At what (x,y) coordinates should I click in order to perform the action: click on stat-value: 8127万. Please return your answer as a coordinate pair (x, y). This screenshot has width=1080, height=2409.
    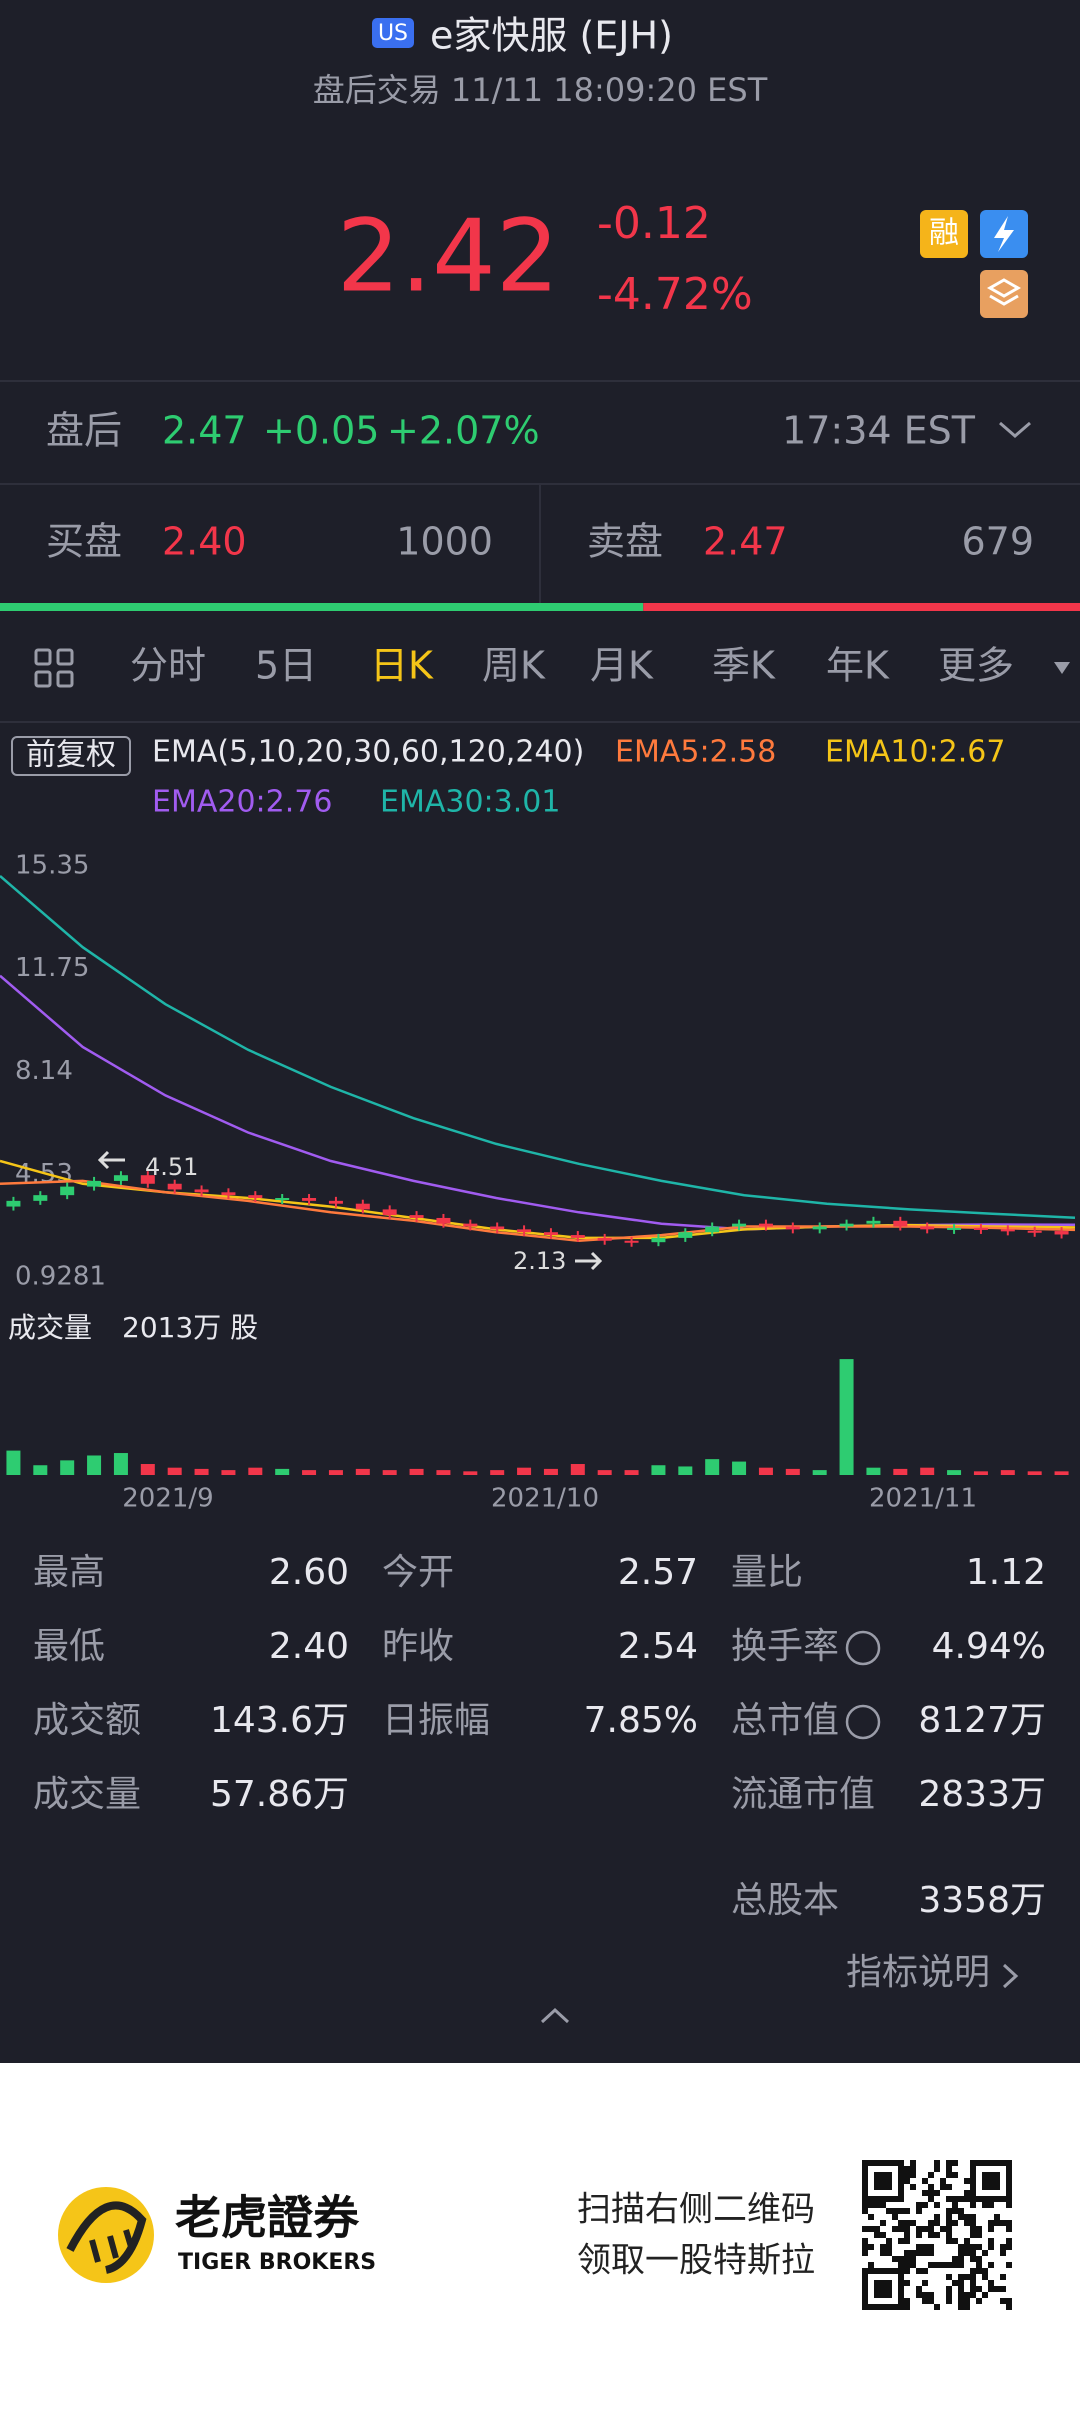
    Looking at the image, I should click on (982, 1720).